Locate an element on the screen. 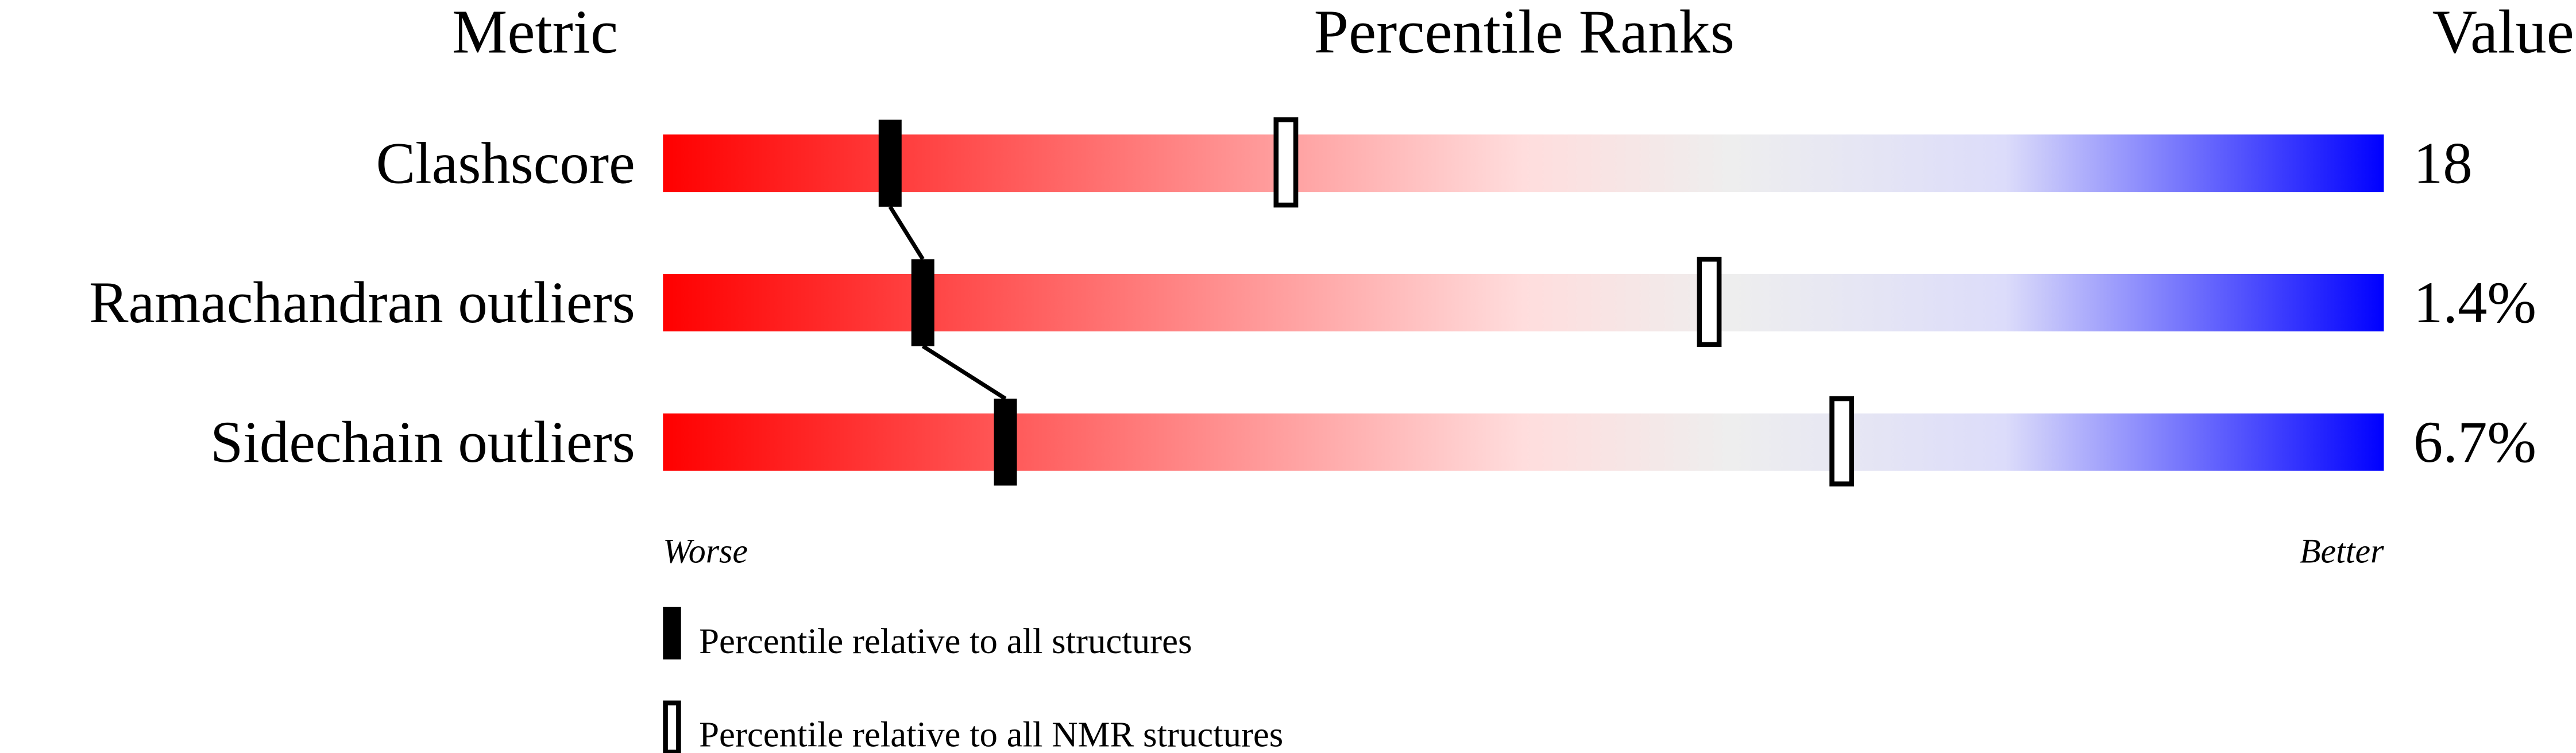 The height and width of the screenshot is (753, 2576). metric-label: Ramachandran outliers is located at coordinates (362, 303).